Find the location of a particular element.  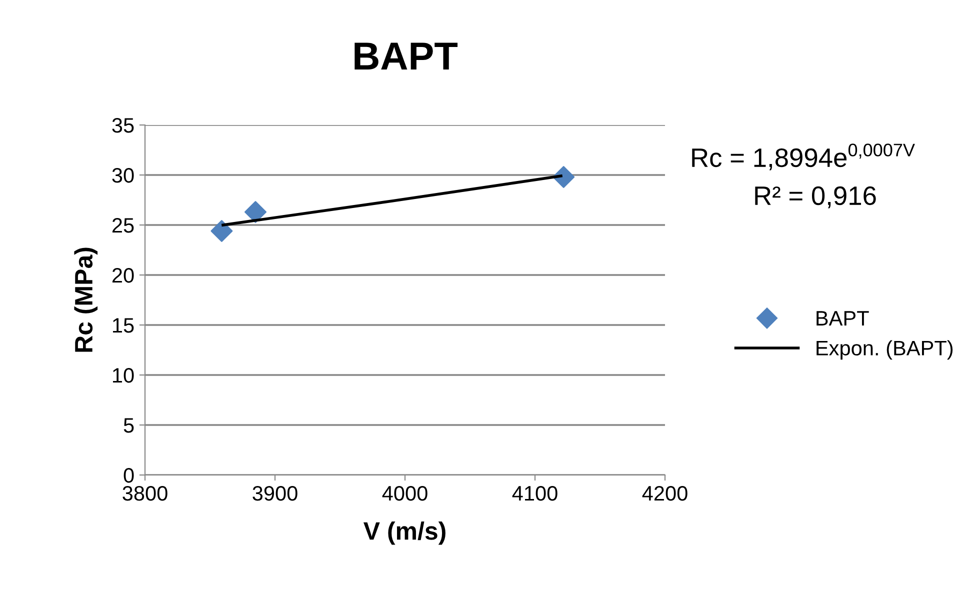

x-tick-label: 4000 is located at coordinates (405, 493).